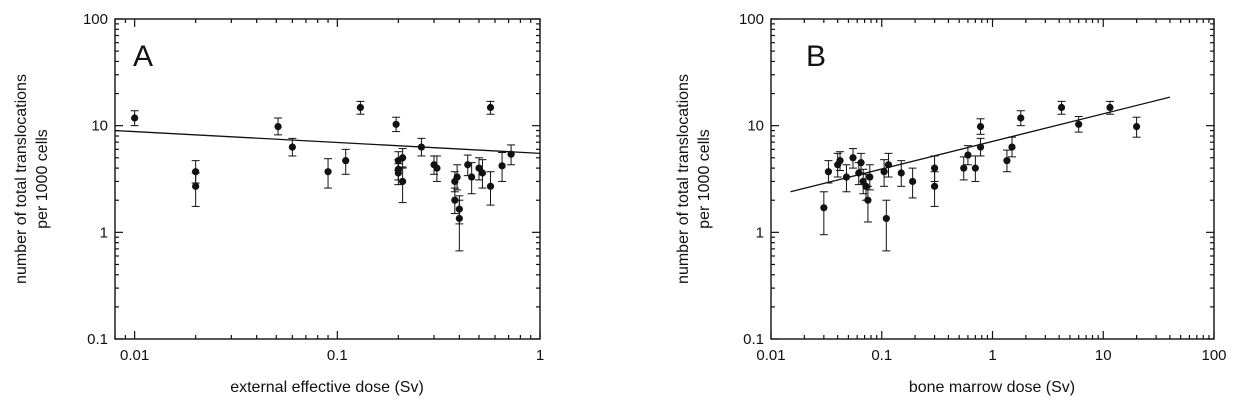  I want to click on panel-a-x-axis-label: external effective dose (Sv), so click(327, 387).